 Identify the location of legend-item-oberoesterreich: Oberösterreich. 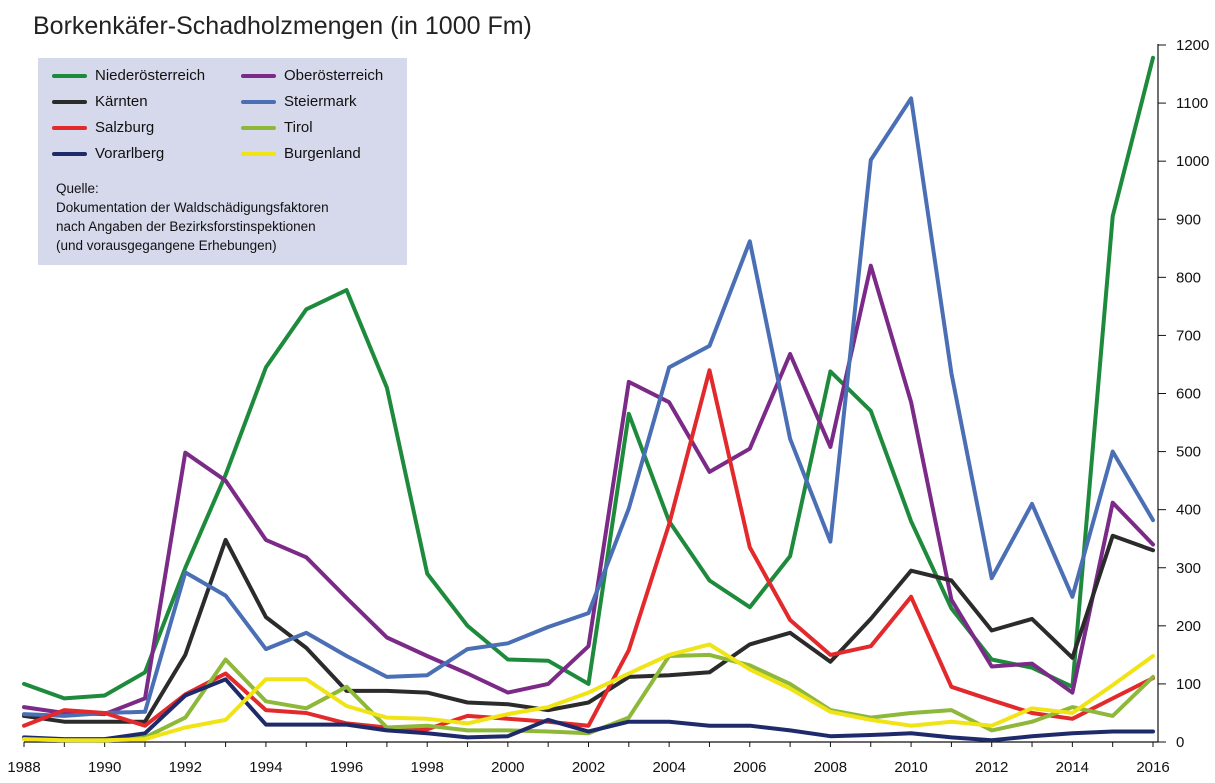
(312, 75).